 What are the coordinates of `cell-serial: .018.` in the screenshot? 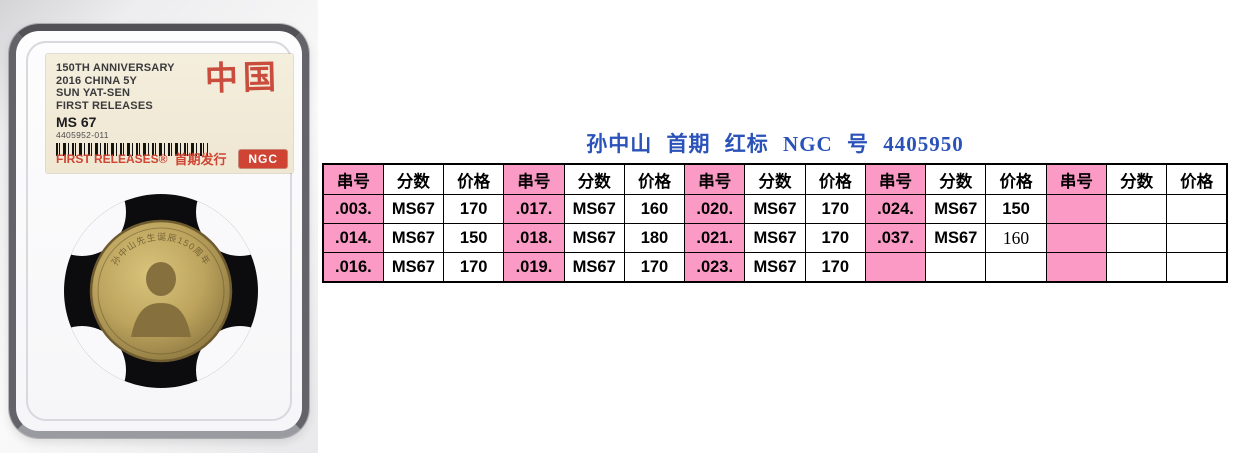 It's located at (534, 238).